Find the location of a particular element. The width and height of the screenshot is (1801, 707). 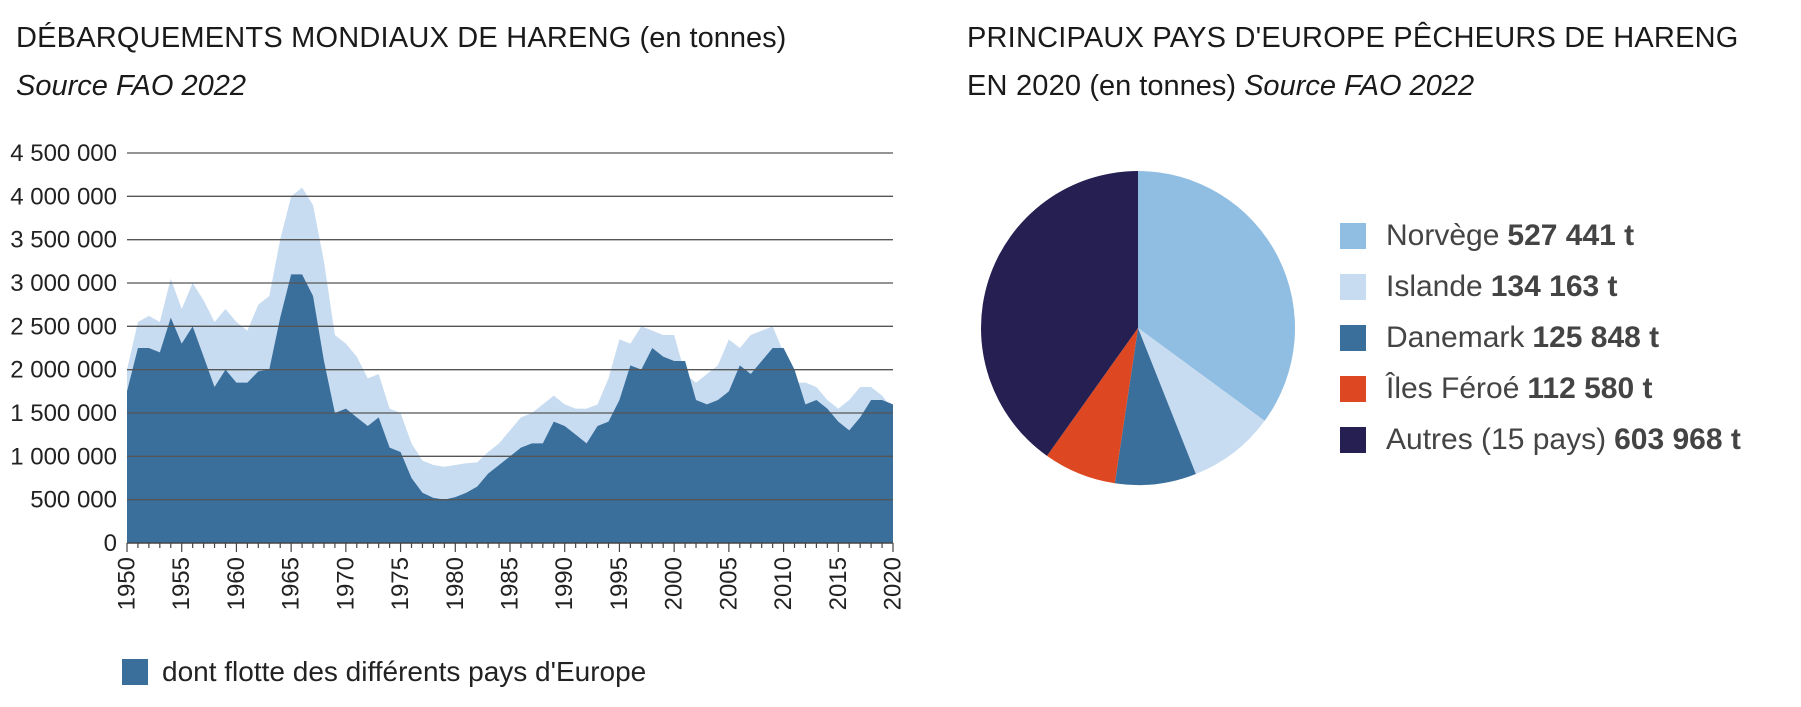

y-tick-label: 1 500 000 is located at coordinates (63, 413).